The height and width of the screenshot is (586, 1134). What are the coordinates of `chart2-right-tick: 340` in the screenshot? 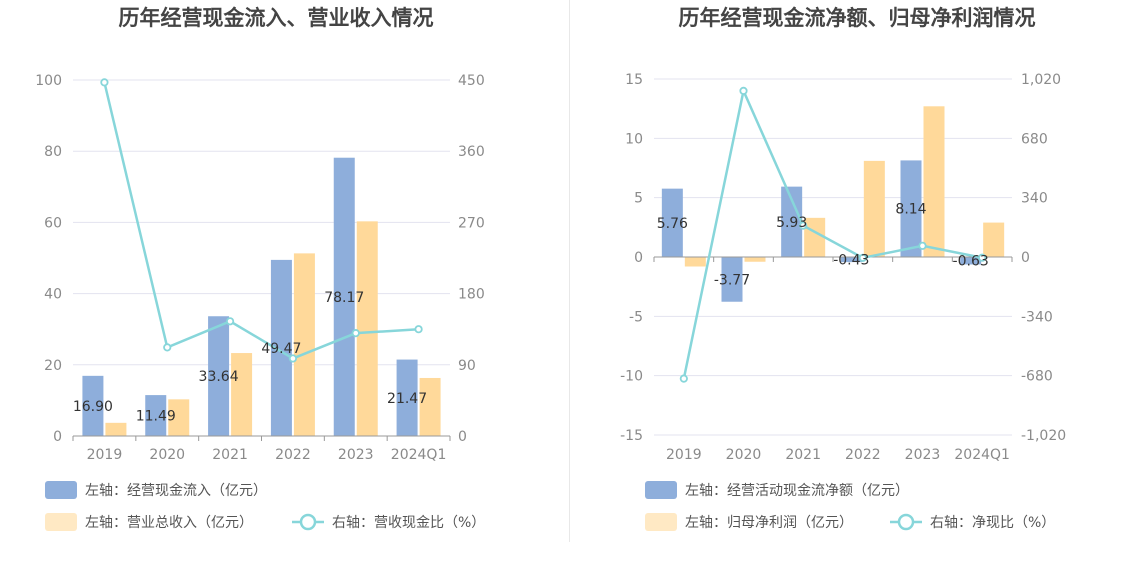 It's located at (1034, 199).